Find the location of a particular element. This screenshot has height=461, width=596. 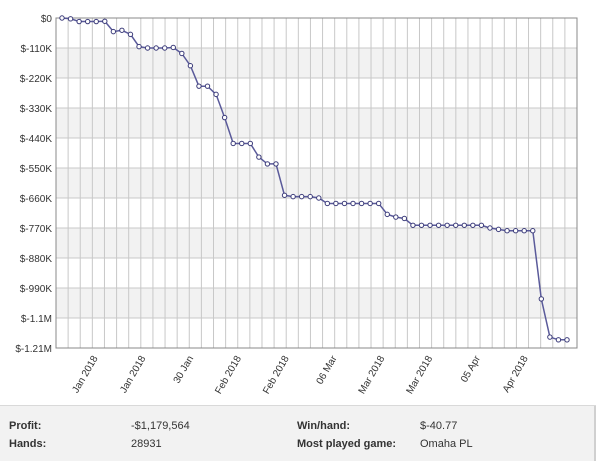

game-label: Most played game: is located at coordinates (347, 444).